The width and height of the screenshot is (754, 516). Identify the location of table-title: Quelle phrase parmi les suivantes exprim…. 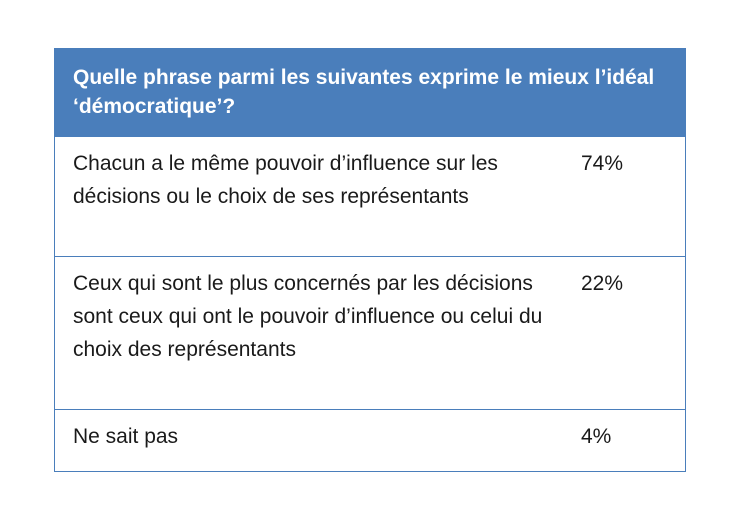
(370, 92).